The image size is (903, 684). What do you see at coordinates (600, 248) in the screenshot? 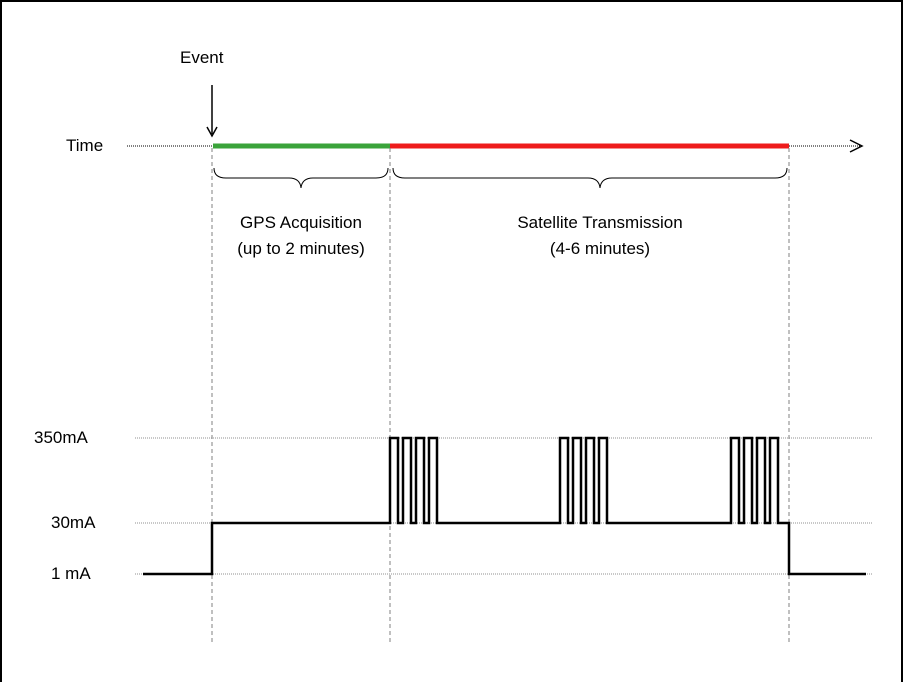
I see `satellite-transmission-duration: (4-6 minutes)` at bounding box center [600, 248].